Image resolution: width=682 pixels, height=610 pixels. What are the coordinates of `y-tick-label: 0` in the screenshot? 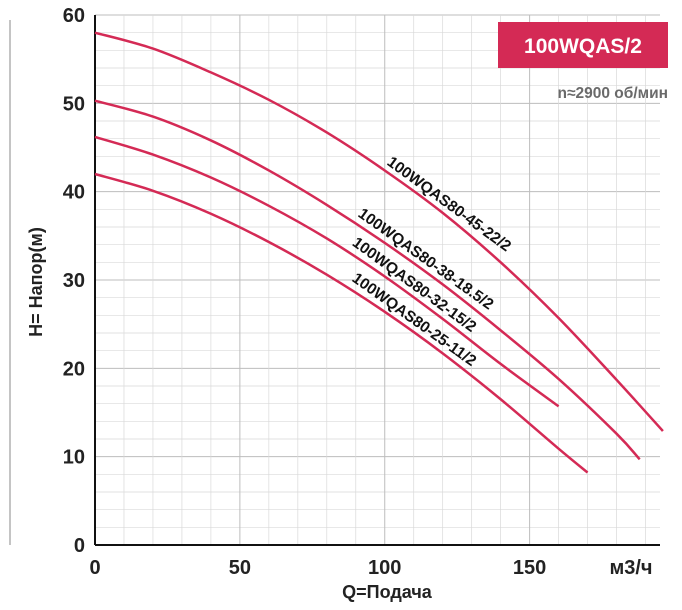 It's located at (79, 546).